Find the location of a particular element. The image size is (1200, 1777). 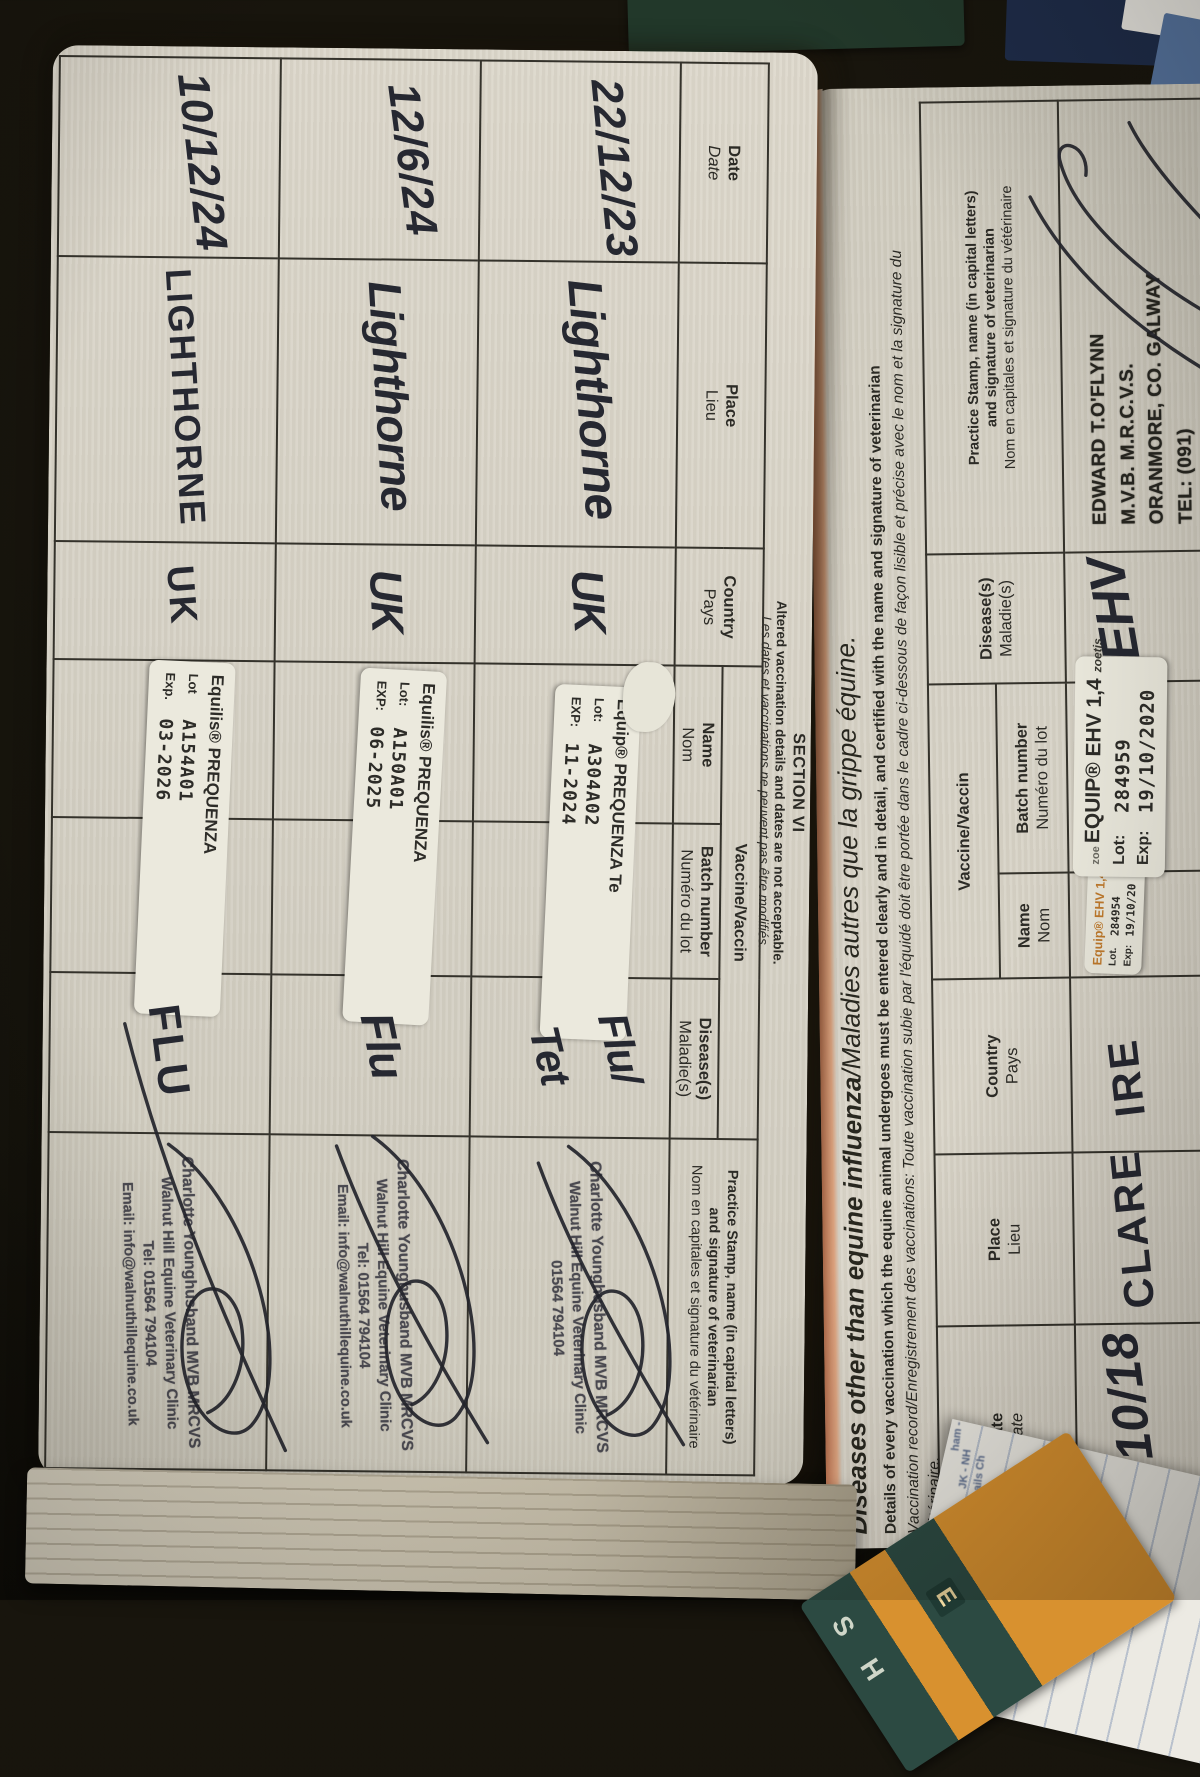

right-page-title-fr: /Maladies autres que la grippe équine. is located at coordinates (848, 856).